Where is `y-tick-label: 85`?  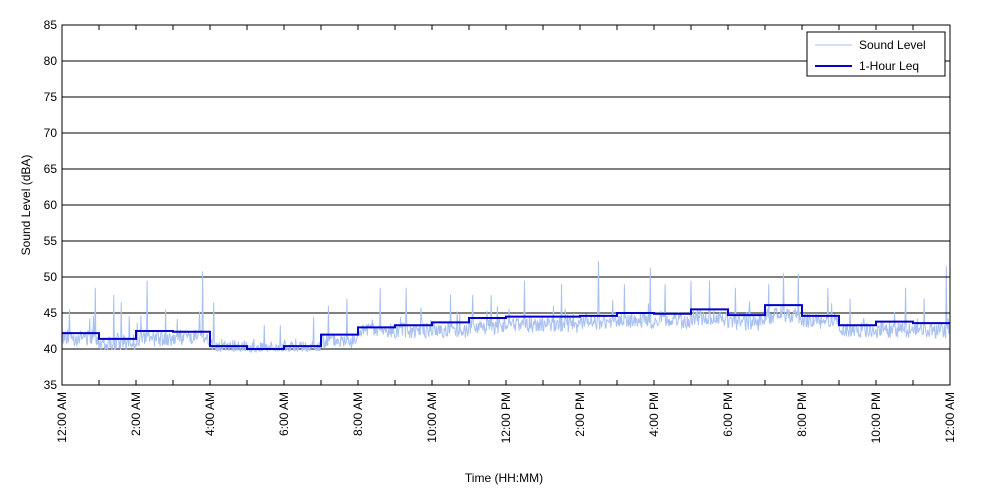
y-tick-label: 85 is located at coordinates (51, 25).